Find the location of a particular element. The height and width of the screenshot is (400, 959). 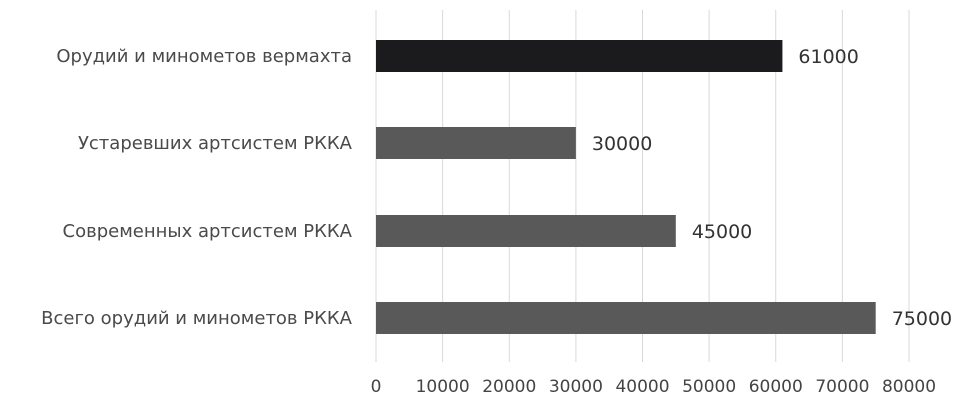

x-tick-label-5: 50000 is located at coordinates (709, 387).